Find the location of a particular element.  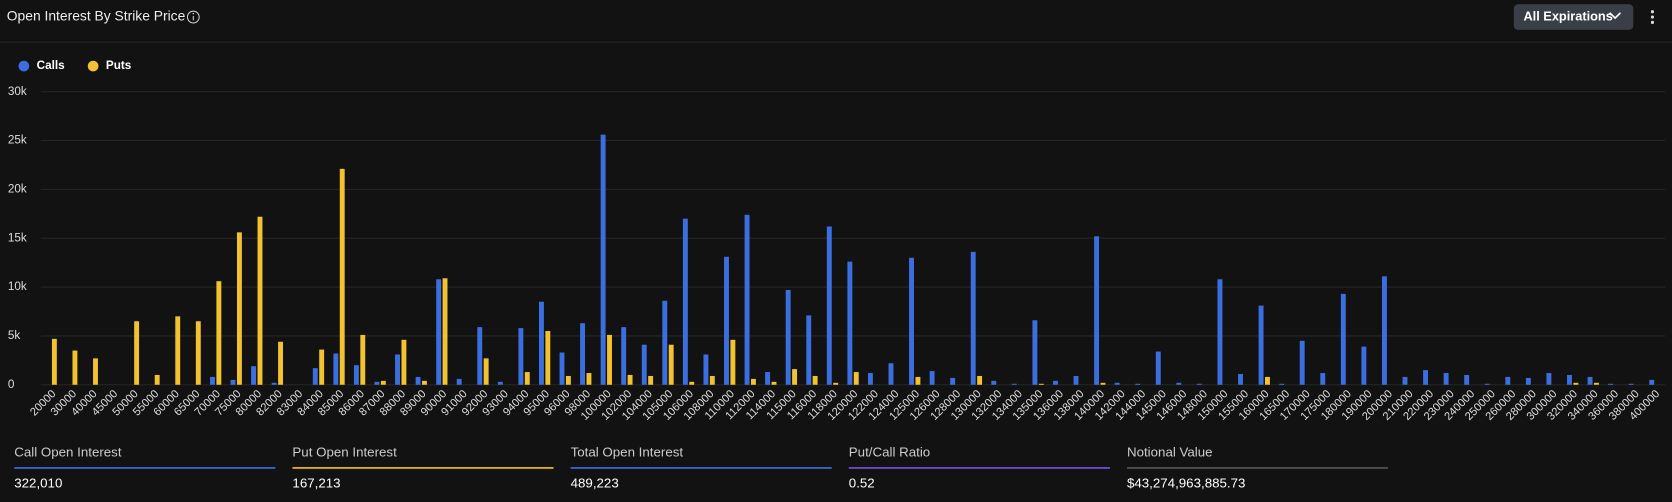

y-tick-label: 10k is located at coordinates (17, 286).